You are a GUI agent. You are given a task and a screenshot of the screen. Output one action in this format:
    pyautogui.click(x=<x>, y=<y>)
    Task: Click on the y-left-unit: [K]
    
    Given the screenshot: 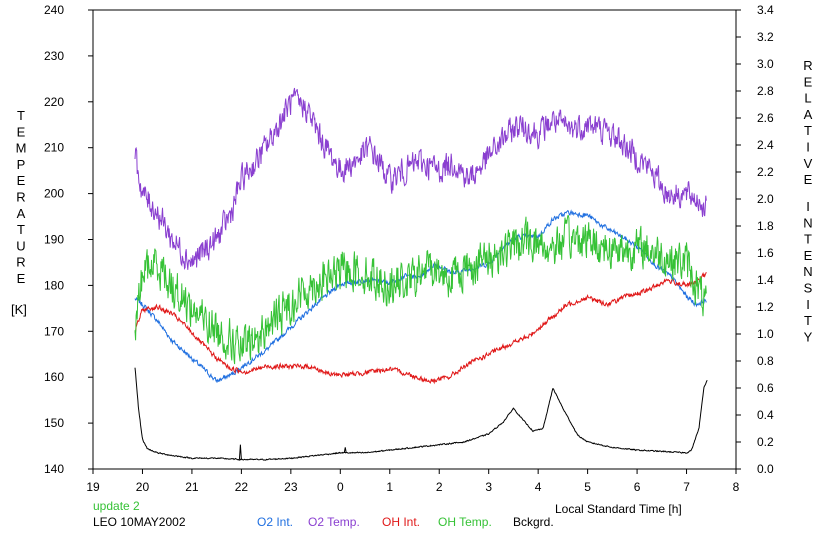 What is the action you would take?
    pyautogui.click(x=19, y=309)
    